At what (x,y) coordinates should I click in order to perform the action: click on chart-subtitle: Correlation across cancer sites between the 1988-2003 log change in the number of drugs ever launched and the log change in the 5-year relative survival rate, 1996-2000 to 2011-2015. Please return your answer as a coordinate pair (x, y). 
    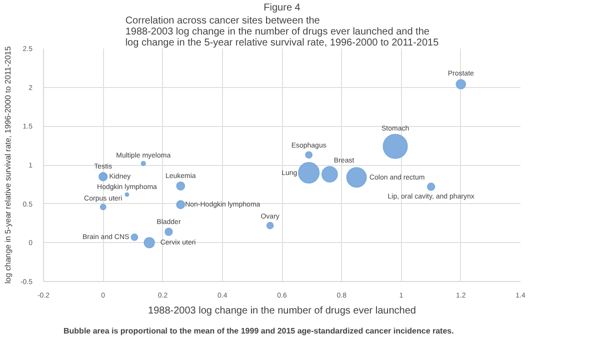
    Looking at the image, I should click on (282, 32).